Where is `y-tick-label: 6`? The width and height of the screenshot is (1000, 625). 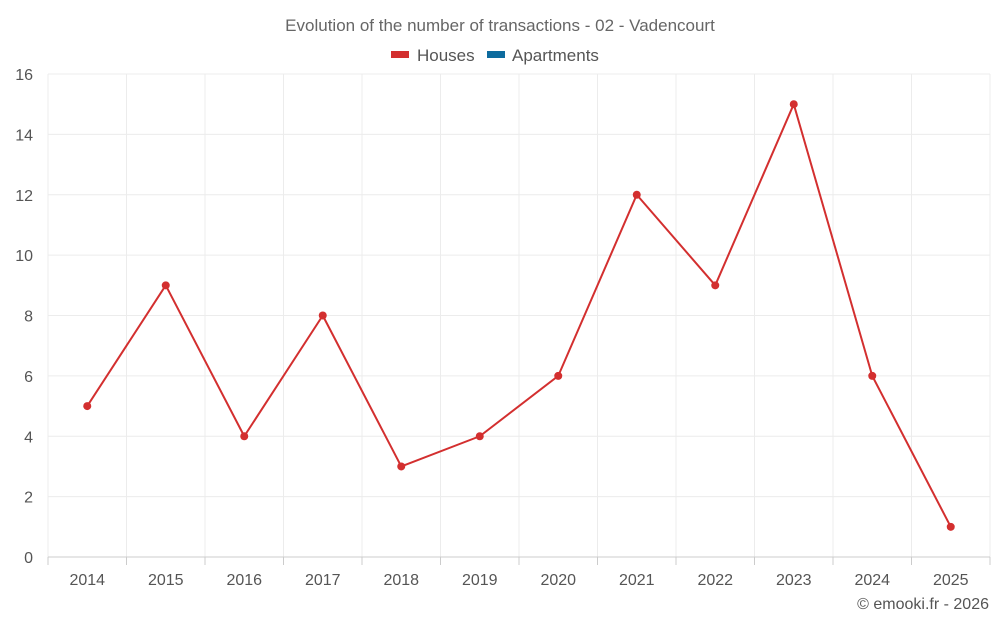 y-tick-label: 6 is located at coordinates (28, 377).